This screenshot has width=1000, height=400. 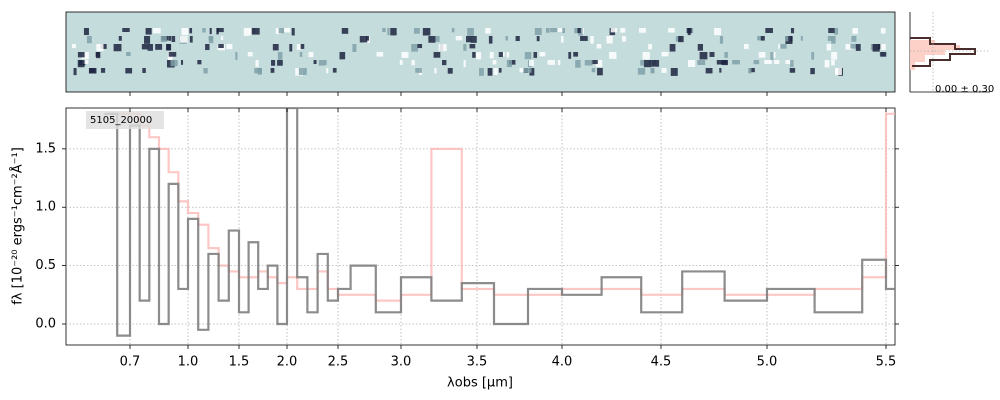 I want to click on spectrum-2d-streaks, so click(x=479, y=52).